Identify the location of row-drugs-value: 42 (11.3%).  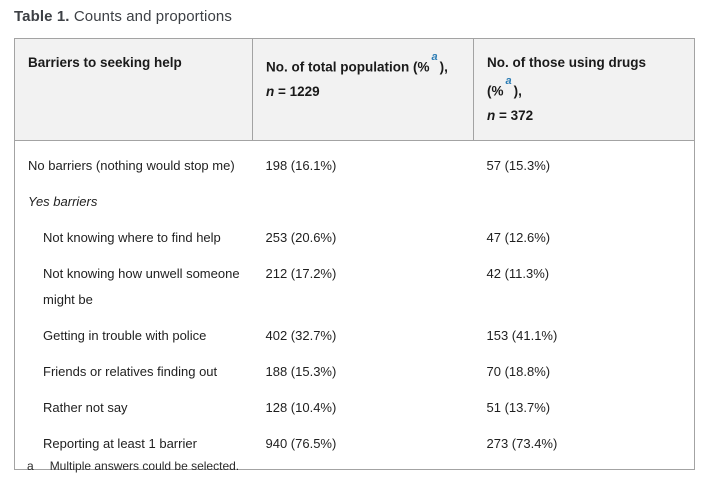
(584, 286).